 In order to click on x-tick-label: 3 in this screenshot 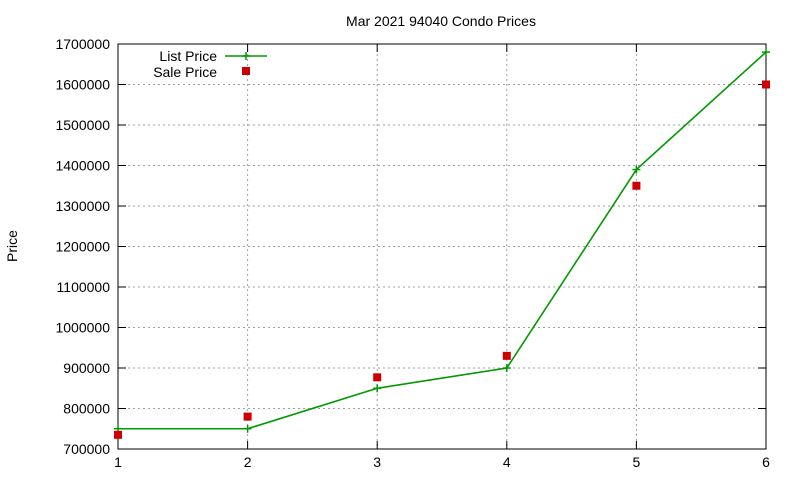, I will do `click(377, 462)`.